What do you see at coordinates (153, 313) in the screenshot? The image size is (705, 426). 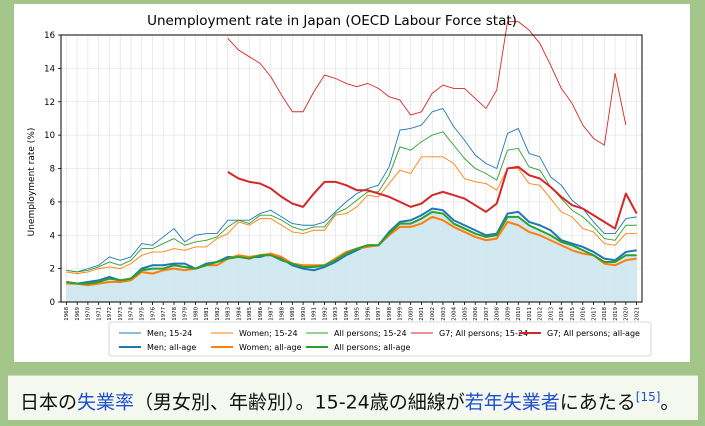 I see `x-tick-label: 1976` at bounding box center [153, 313].